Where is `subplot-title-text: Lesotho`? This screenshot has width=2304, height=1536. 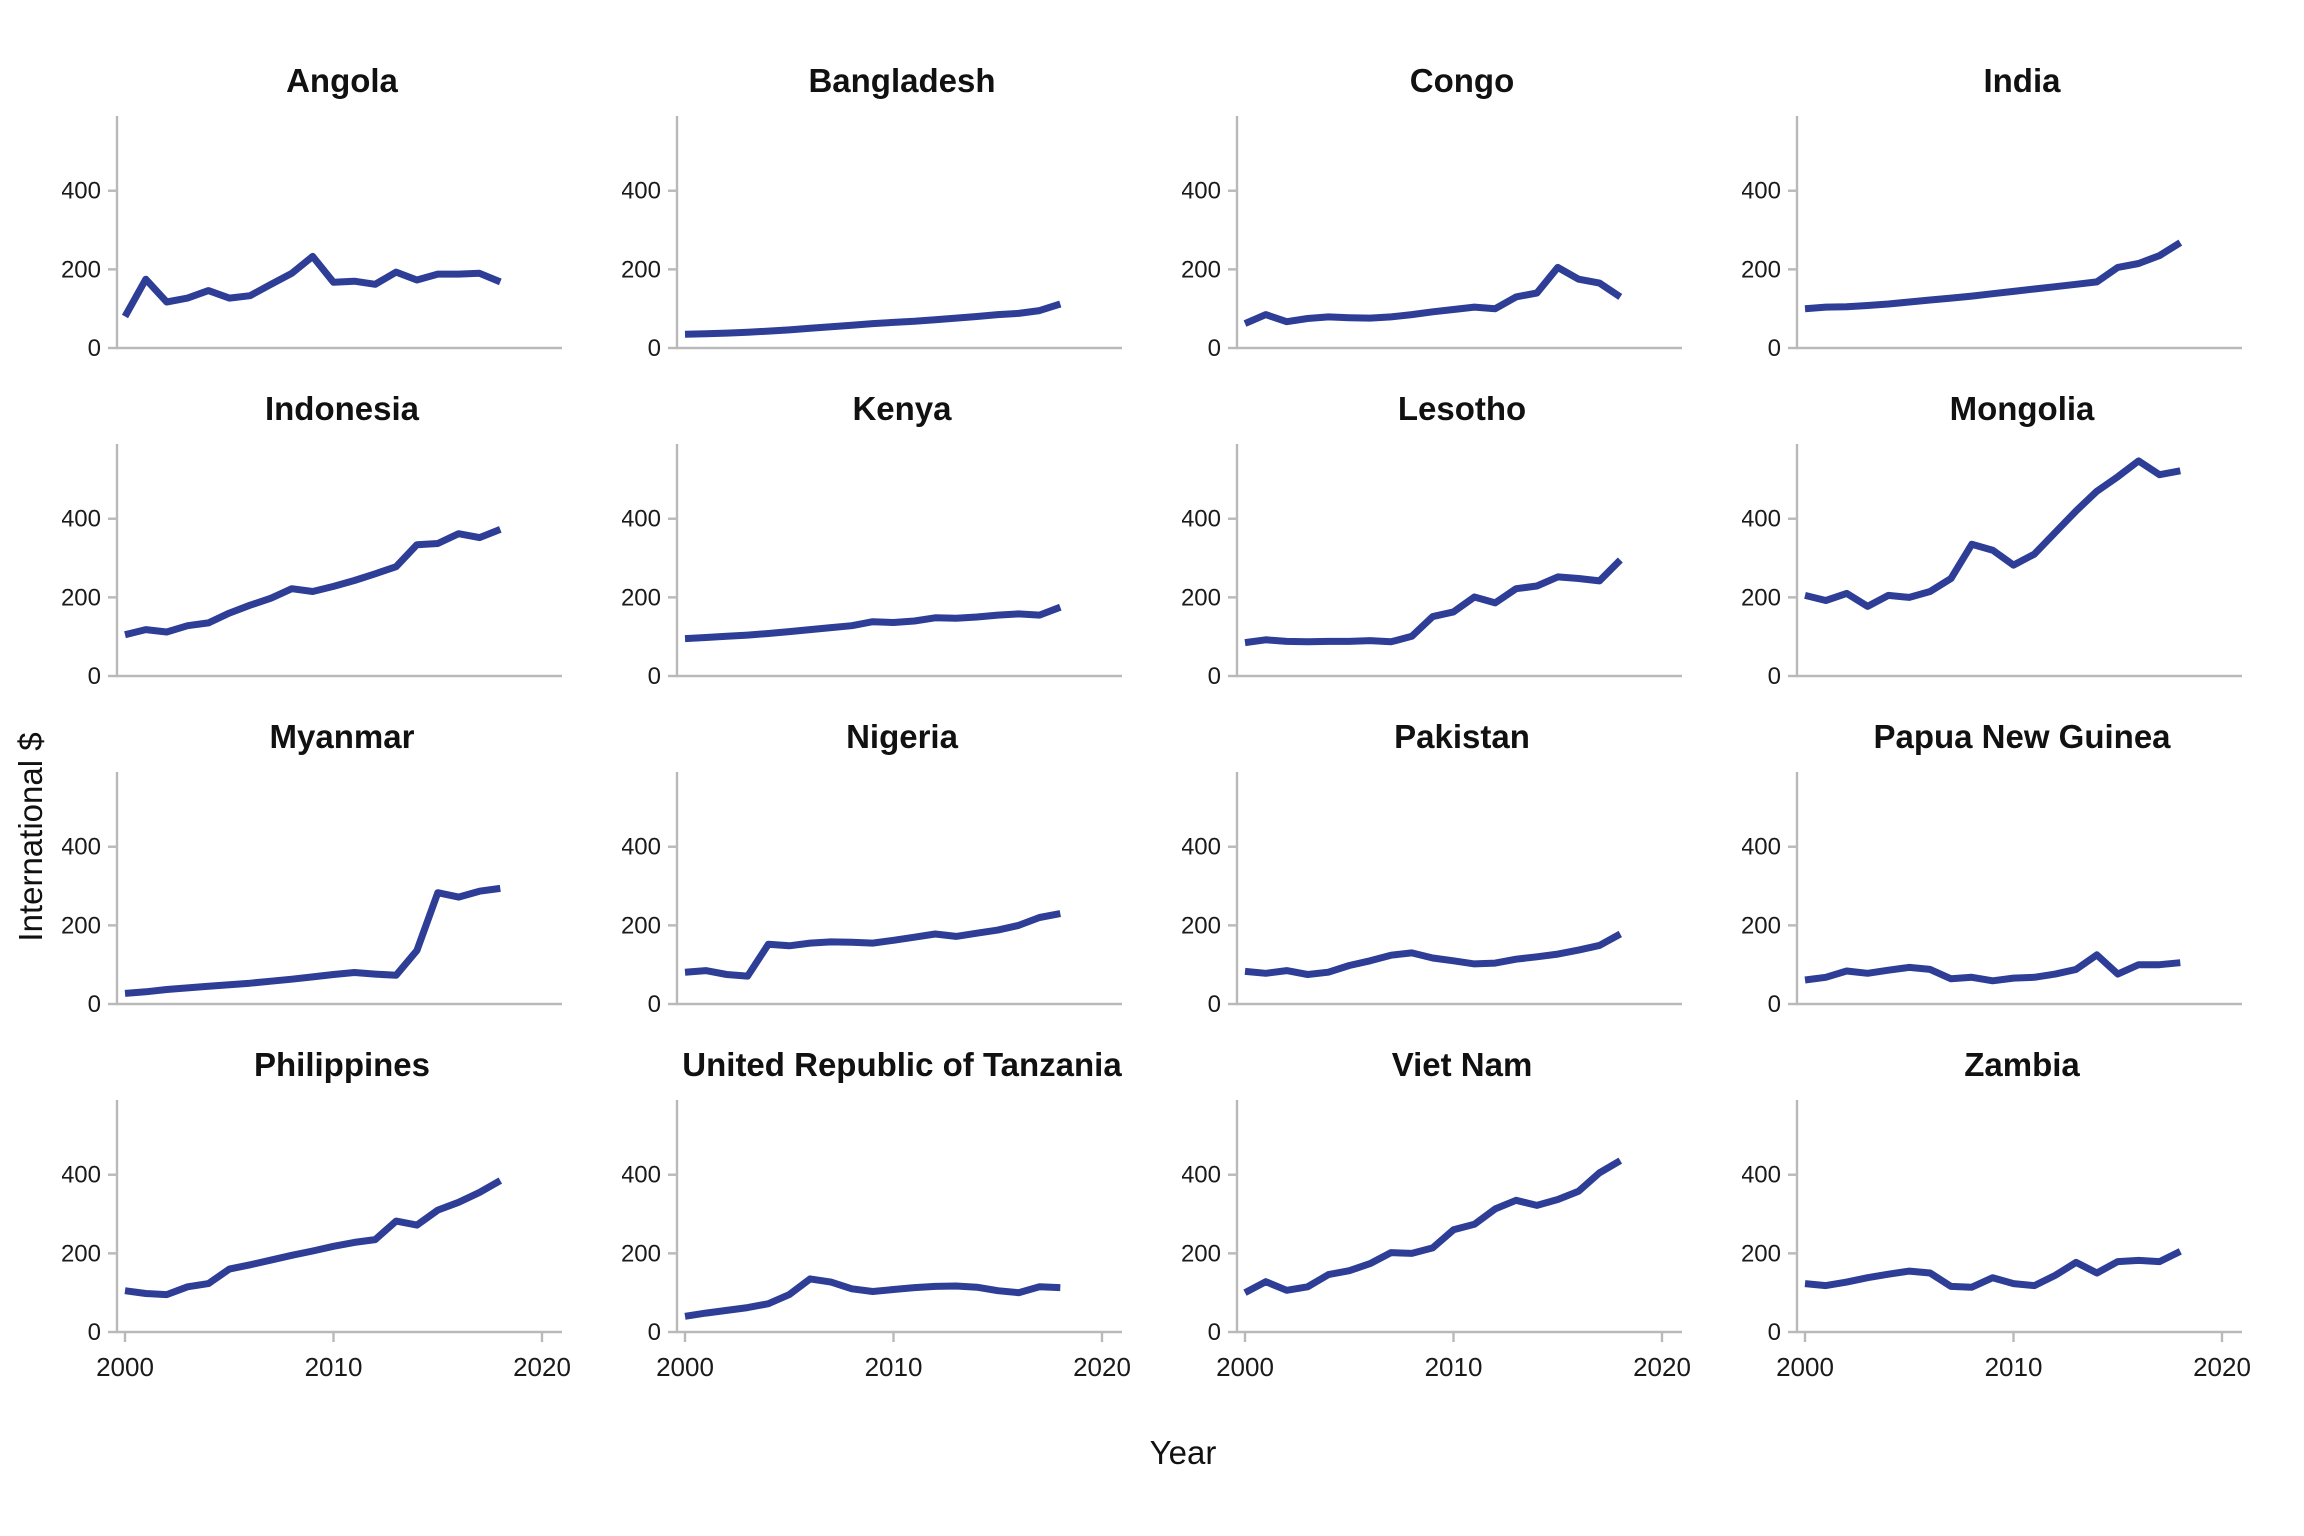 subplot-title-text: Lesotho is located at coordinates (1462, 409).